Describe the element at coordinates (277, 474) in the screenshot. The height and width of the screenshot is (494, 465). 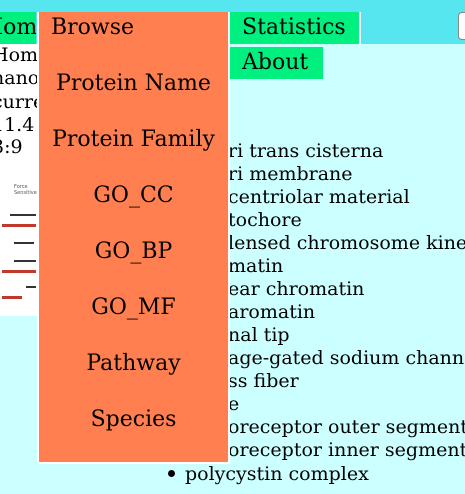
I see `list-item-label: polycystin complex` at that location.